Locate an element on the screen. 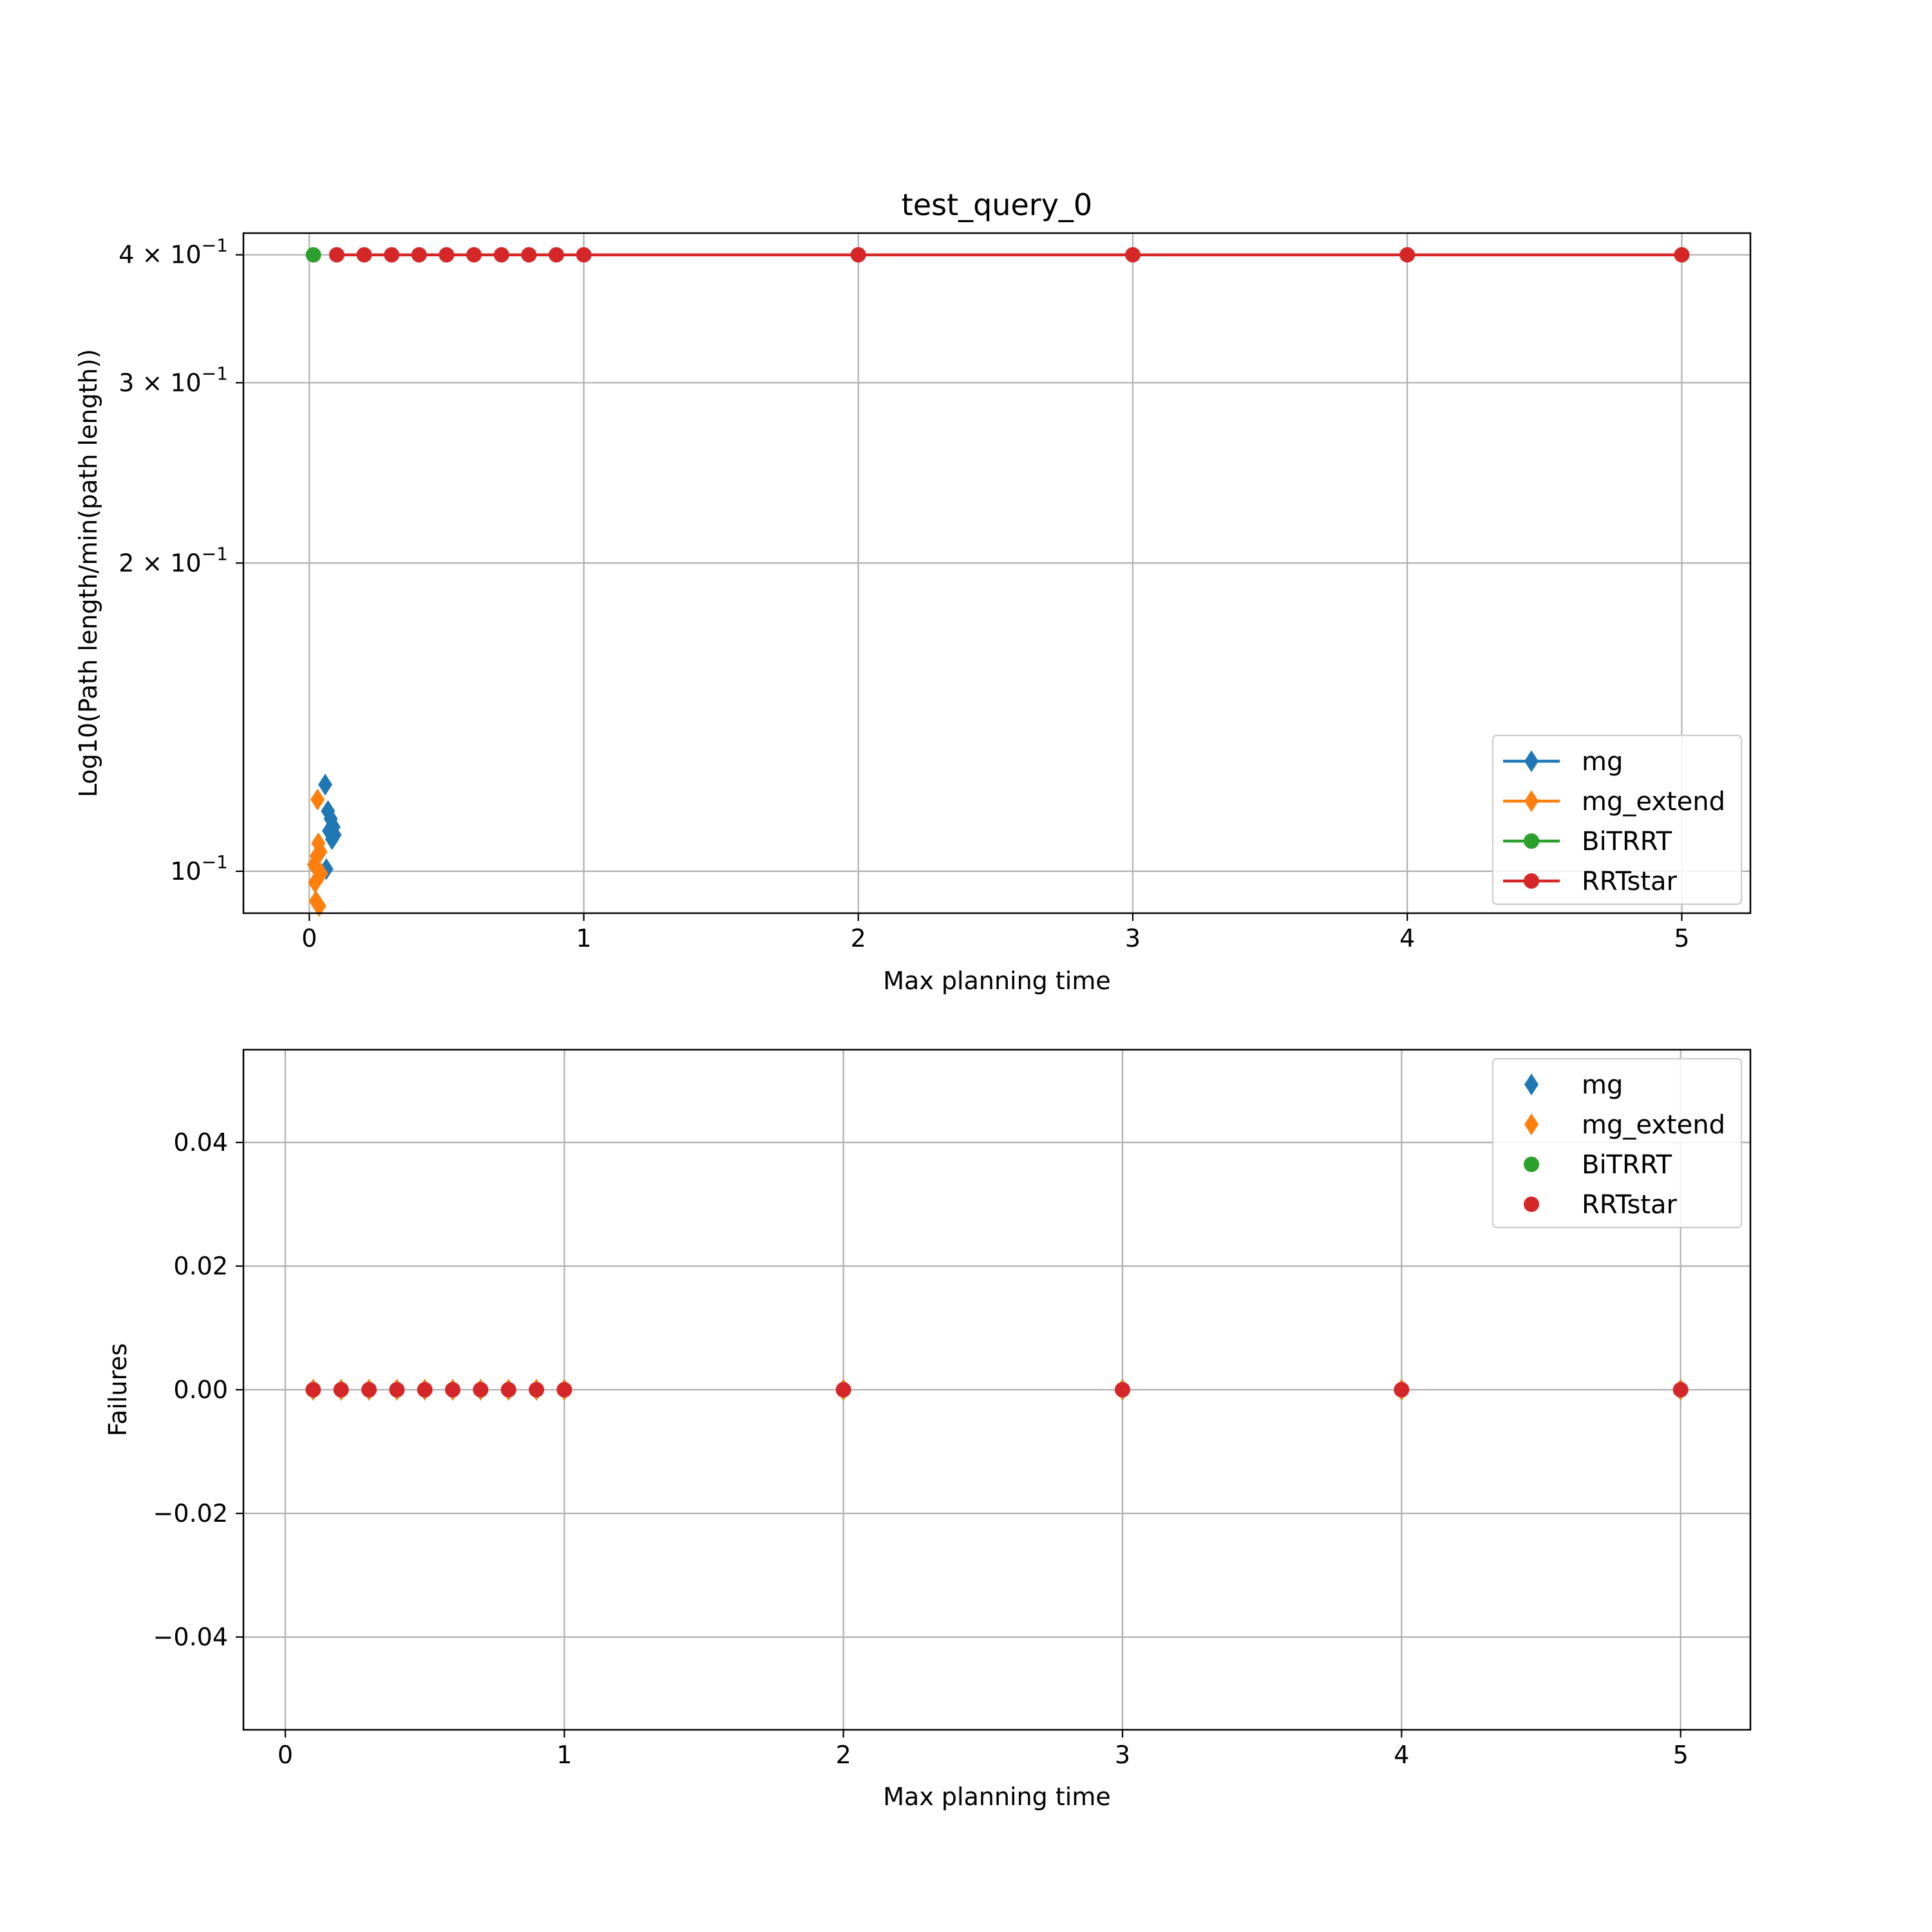 Image resolution: width=1932 pixels, height=1932 pixels. series-BiTRRT is located at coordinates (313, 255).